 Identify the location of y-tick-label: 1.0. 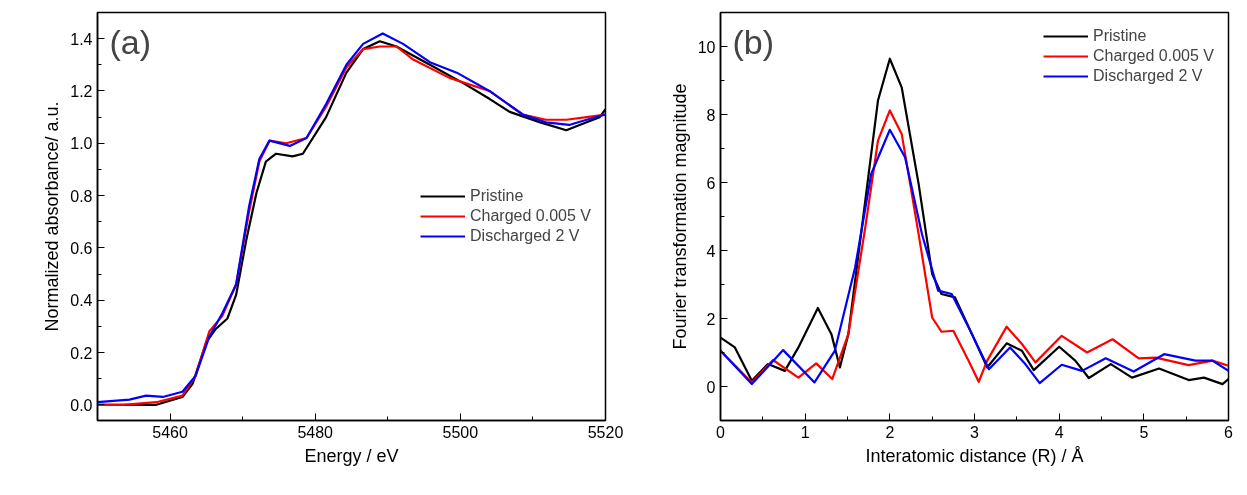
(81, 144).